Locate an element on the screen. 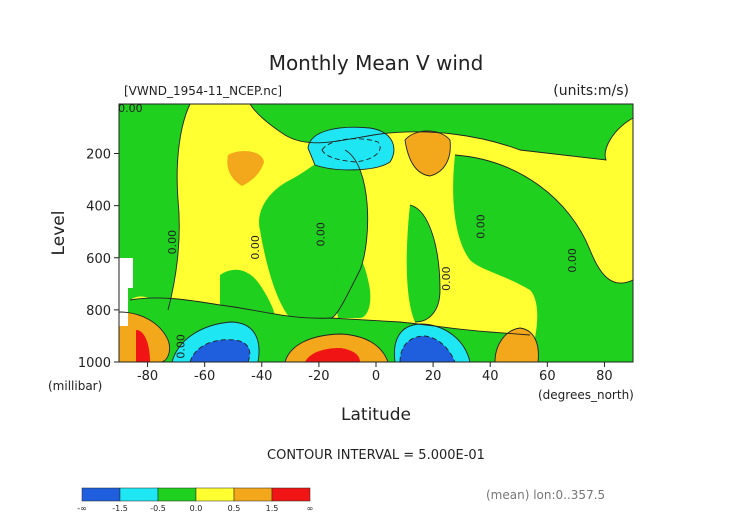  region-upper-southerly is located at coordinates (351, 148).